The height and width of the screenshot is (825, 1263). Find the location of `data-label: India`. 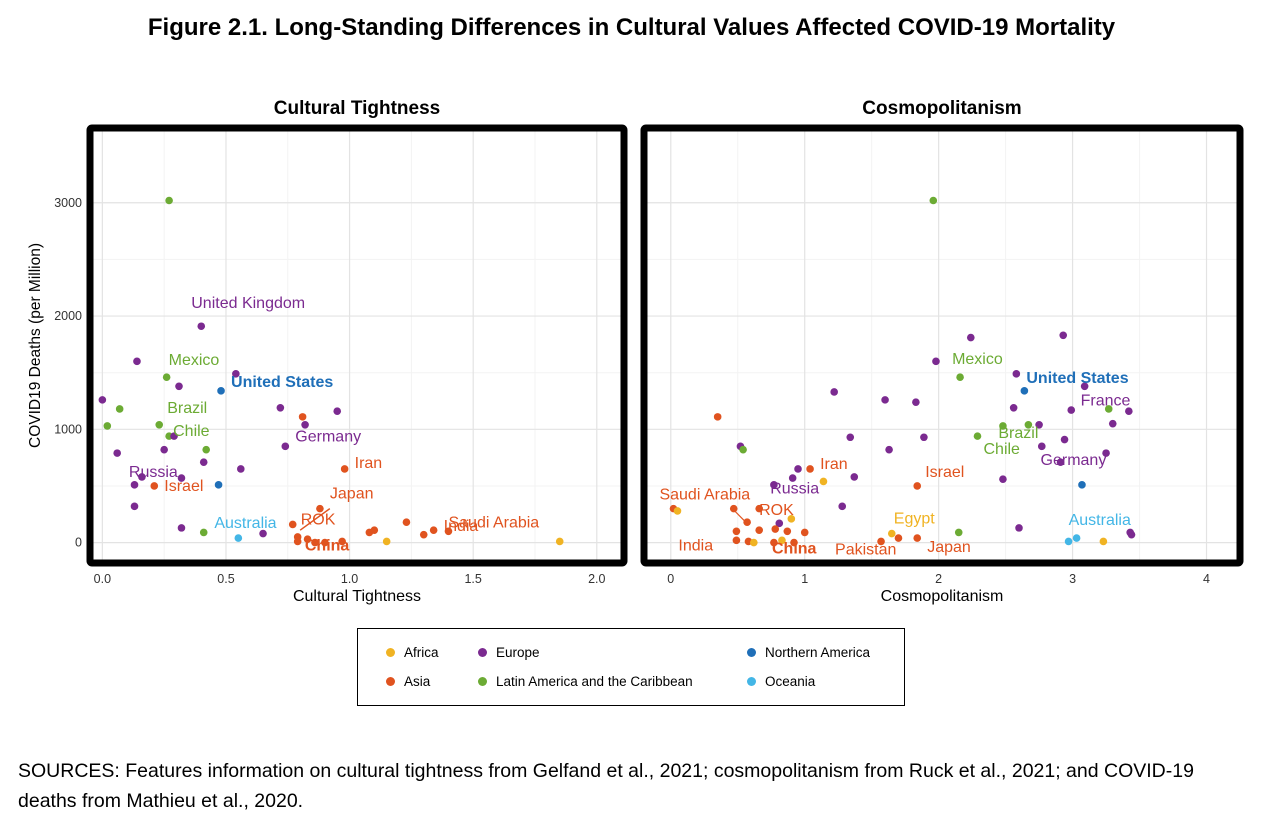

data-label: India is located at coordinates (695, 545).